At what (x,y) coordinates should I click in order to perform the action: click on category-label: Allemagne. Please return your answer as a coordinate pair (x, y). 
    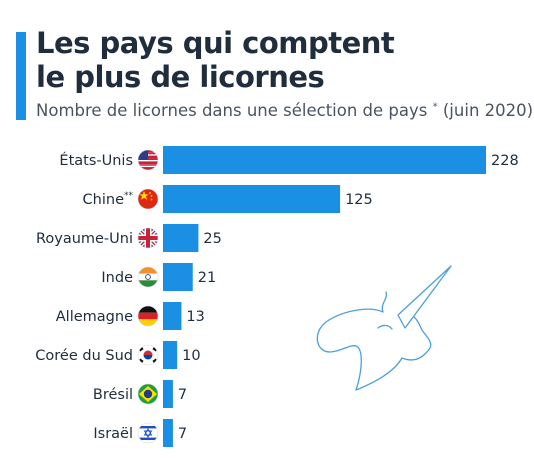
    Looking at the image, I should click on (94, 317).